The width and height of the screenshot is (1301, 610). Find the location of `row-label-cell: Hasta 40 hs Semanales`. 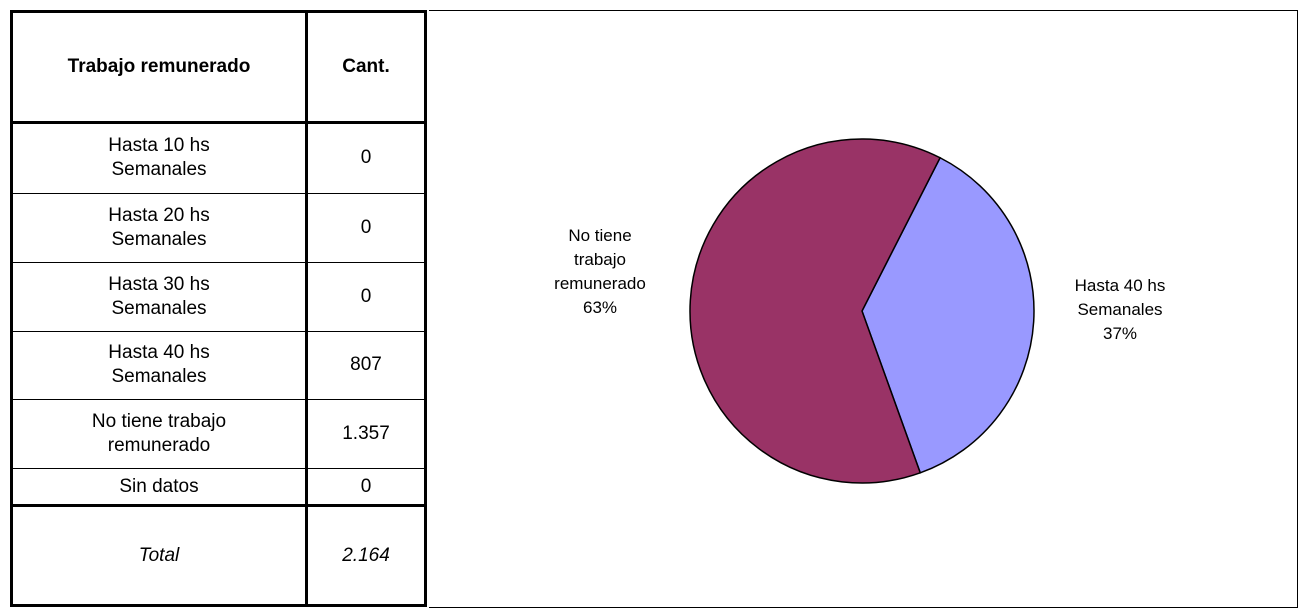

row-label-cell: Hasta 40 hs Semanales is located at coordinates (159, 365).